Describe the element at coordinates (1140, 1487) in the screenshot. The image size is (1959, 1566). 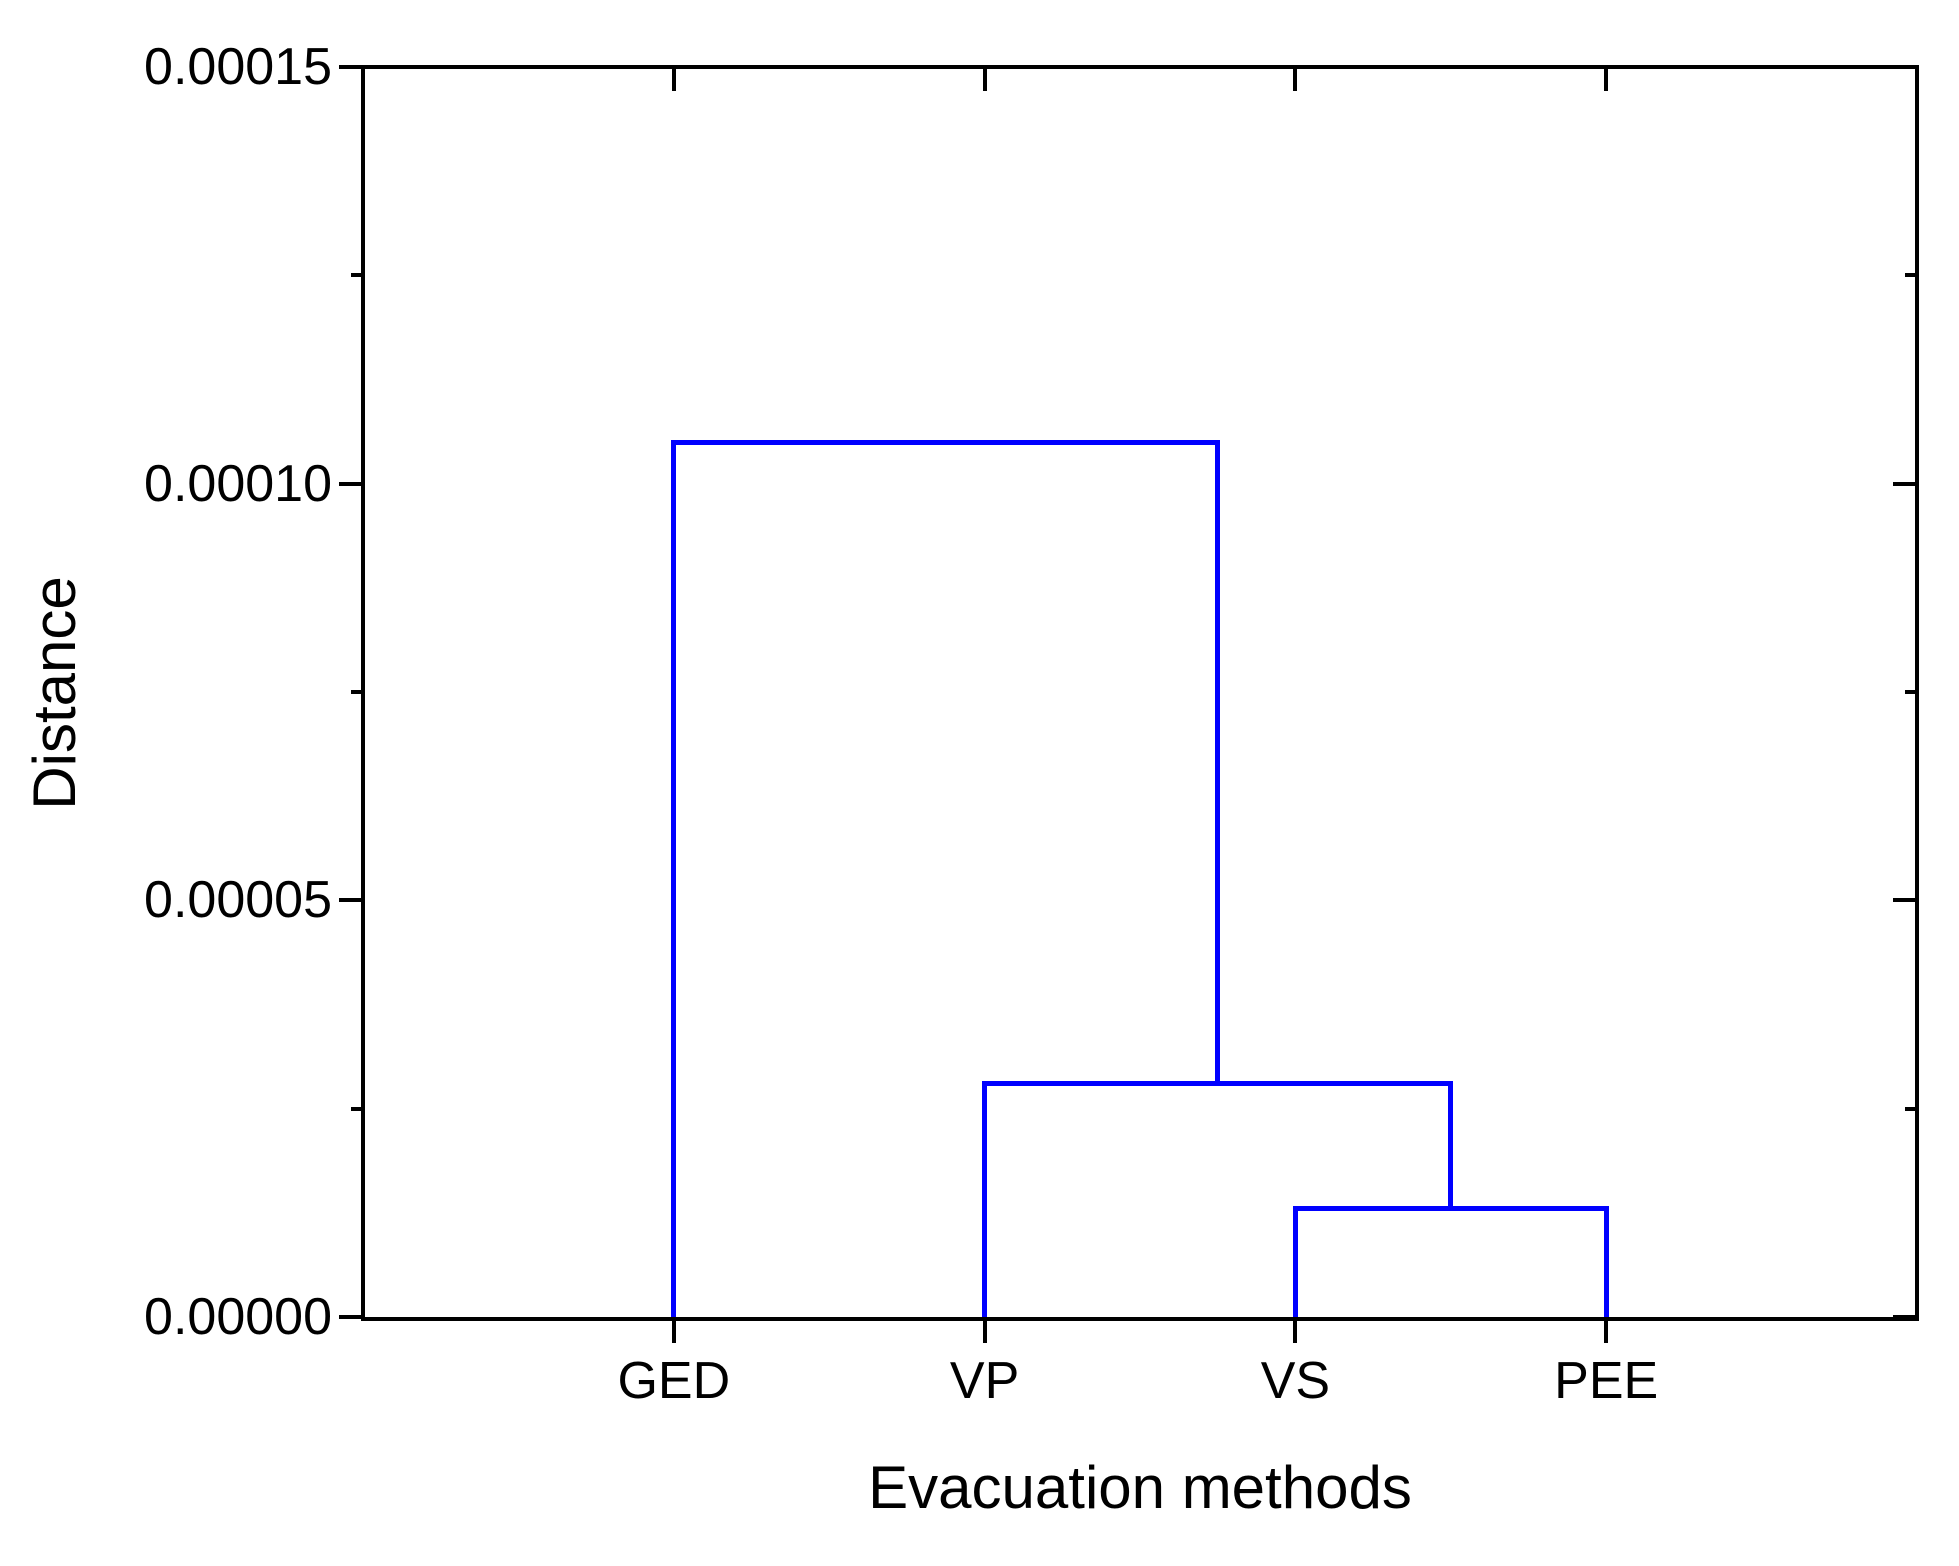
I see `x-axis-title: Evacuation methods` at that location.